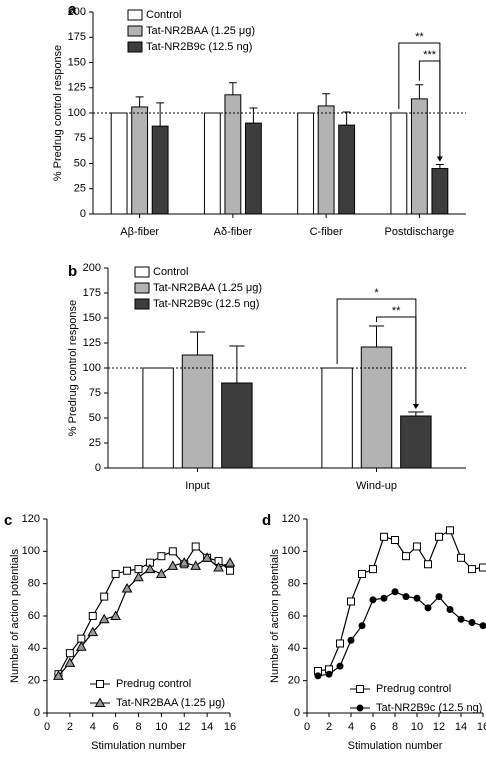 This screenshot has width=486, height=760. What do you see at coordinates (429, 110) in the screenshot?
I see `significance-bracket` at bounding box center [429, 110].